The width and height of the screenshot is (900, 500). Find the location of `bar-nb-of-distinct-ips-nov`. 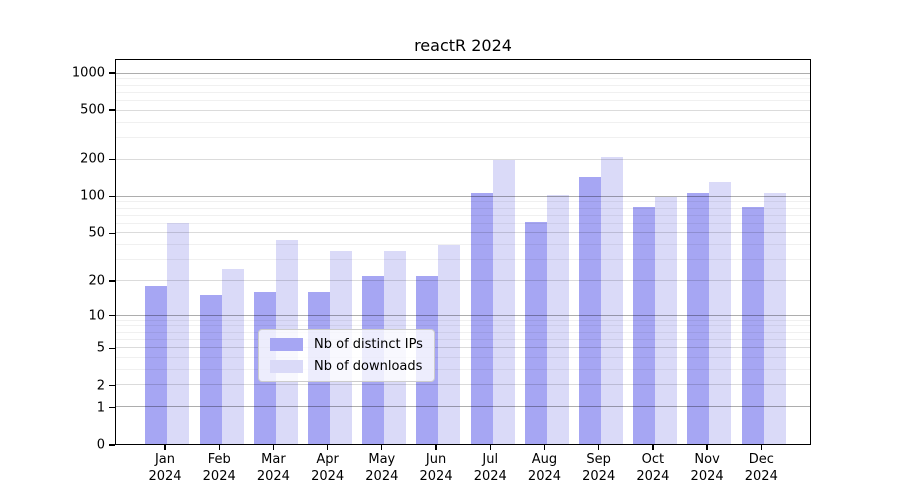

bar-nb-of-distinct-ips-nov is located at coordinates (698, 318).